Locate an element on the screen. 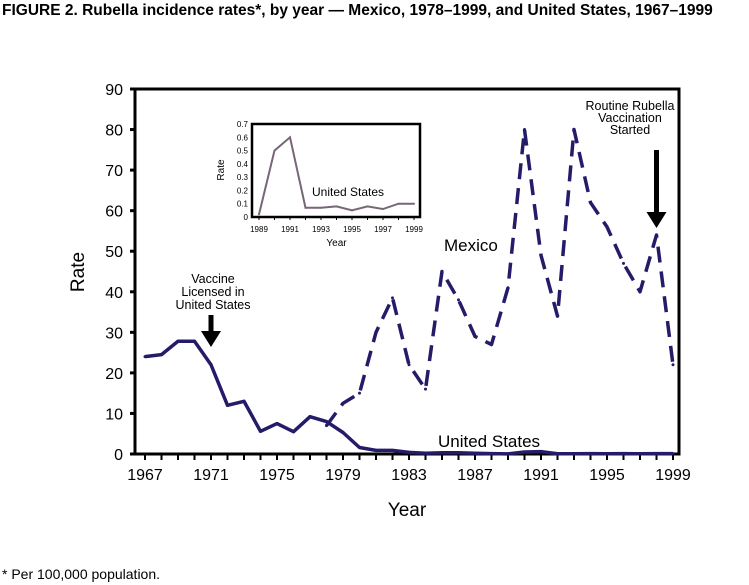 This screenshot has width=749, height=585. inset-x-tick-label: 1991 is located at coordinates (290, 229).